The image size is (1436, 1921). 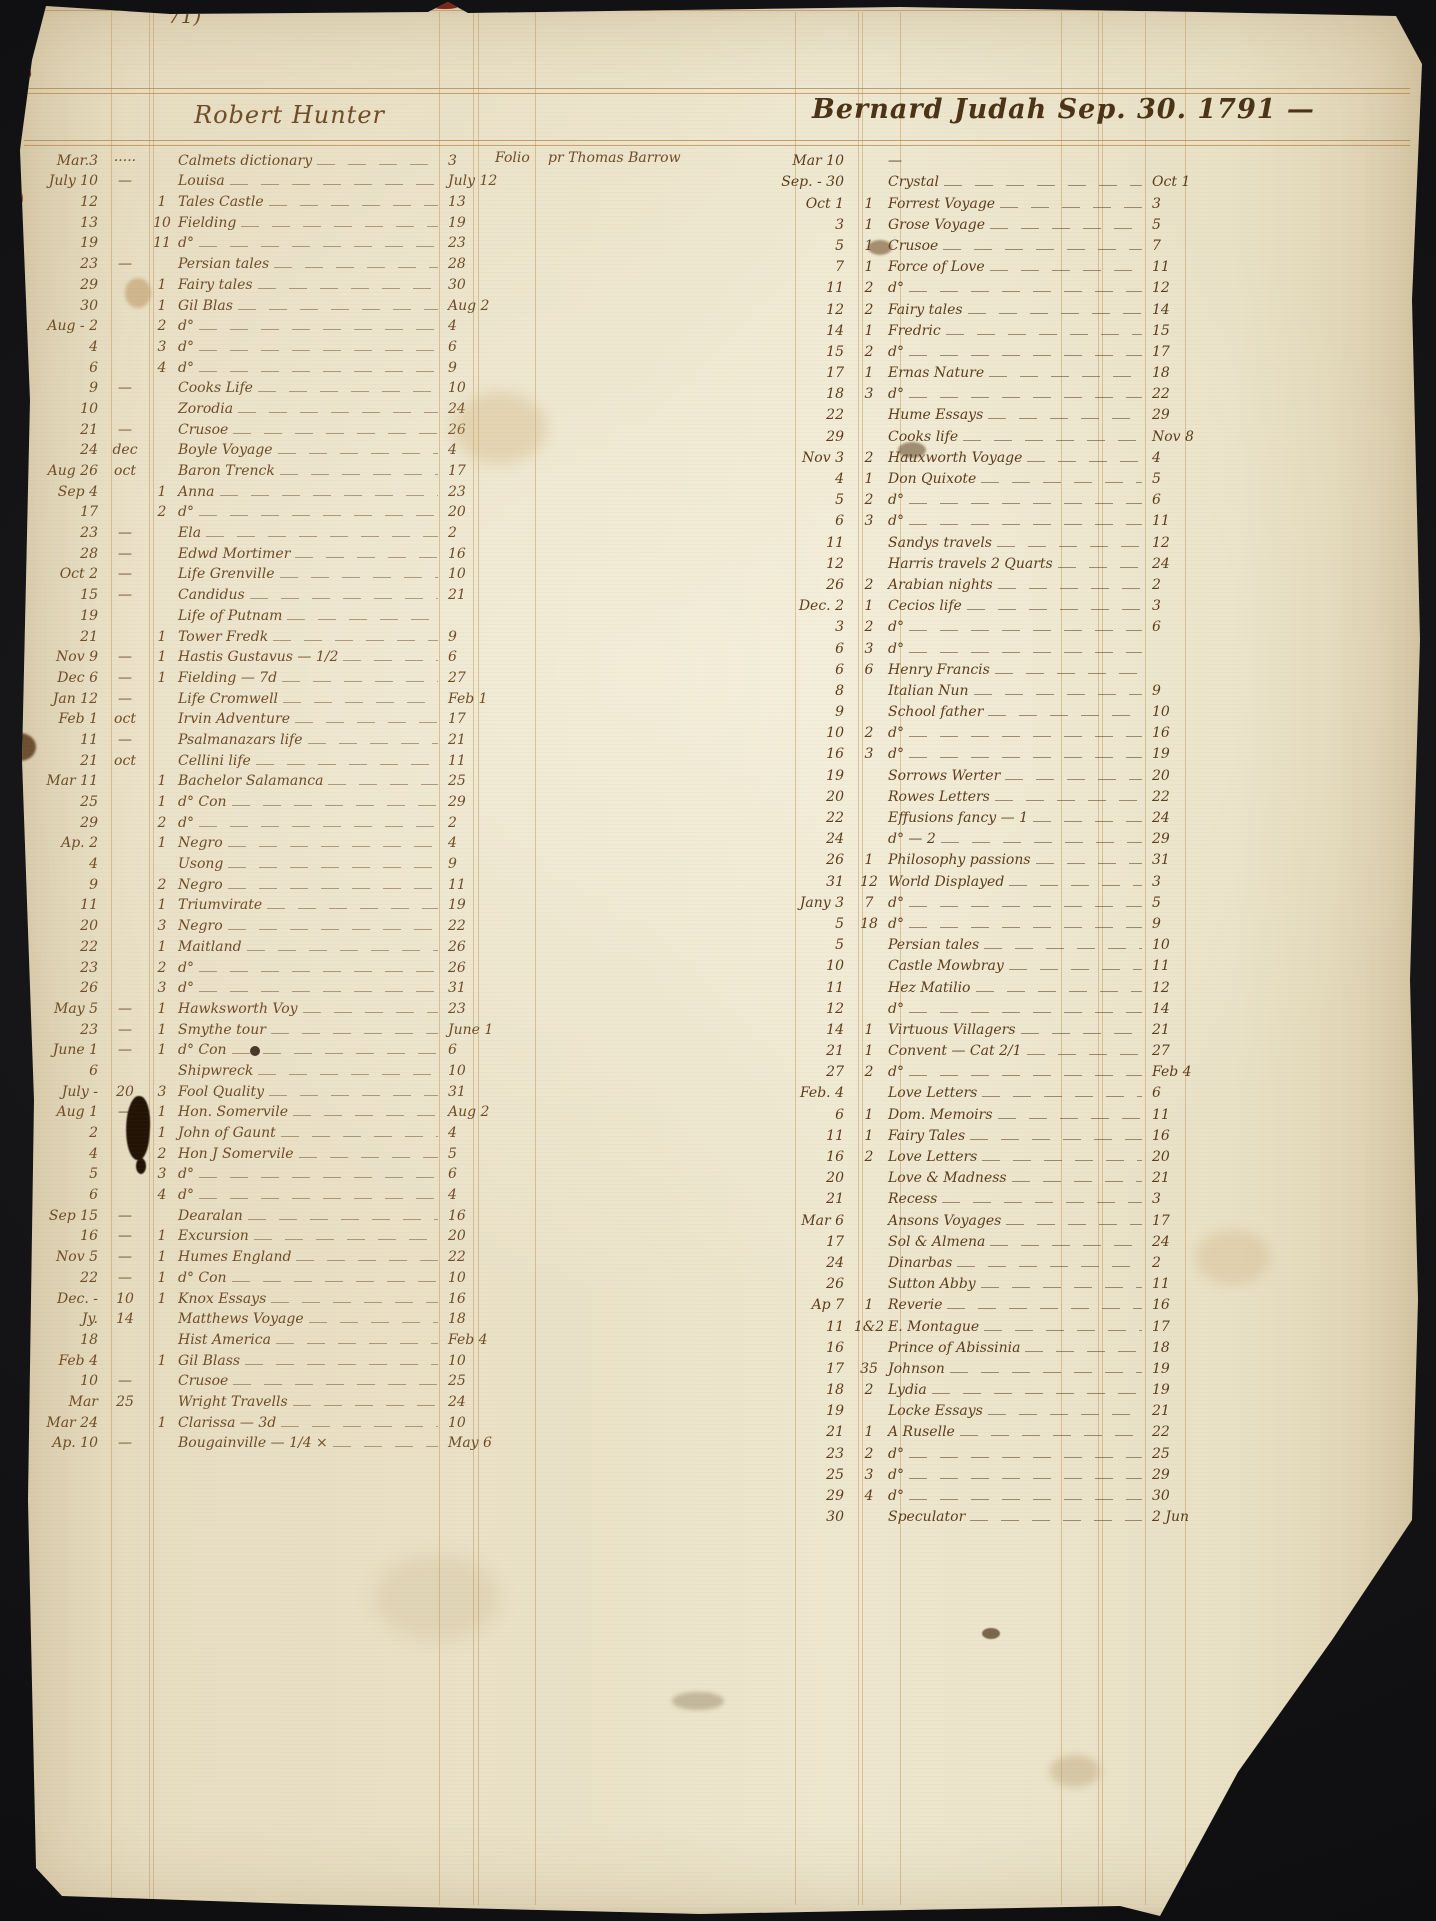 What do you see at coordinates (162, 1451) in the screenshot?
I see `entry-qty` at bounding box center [162, 1451].